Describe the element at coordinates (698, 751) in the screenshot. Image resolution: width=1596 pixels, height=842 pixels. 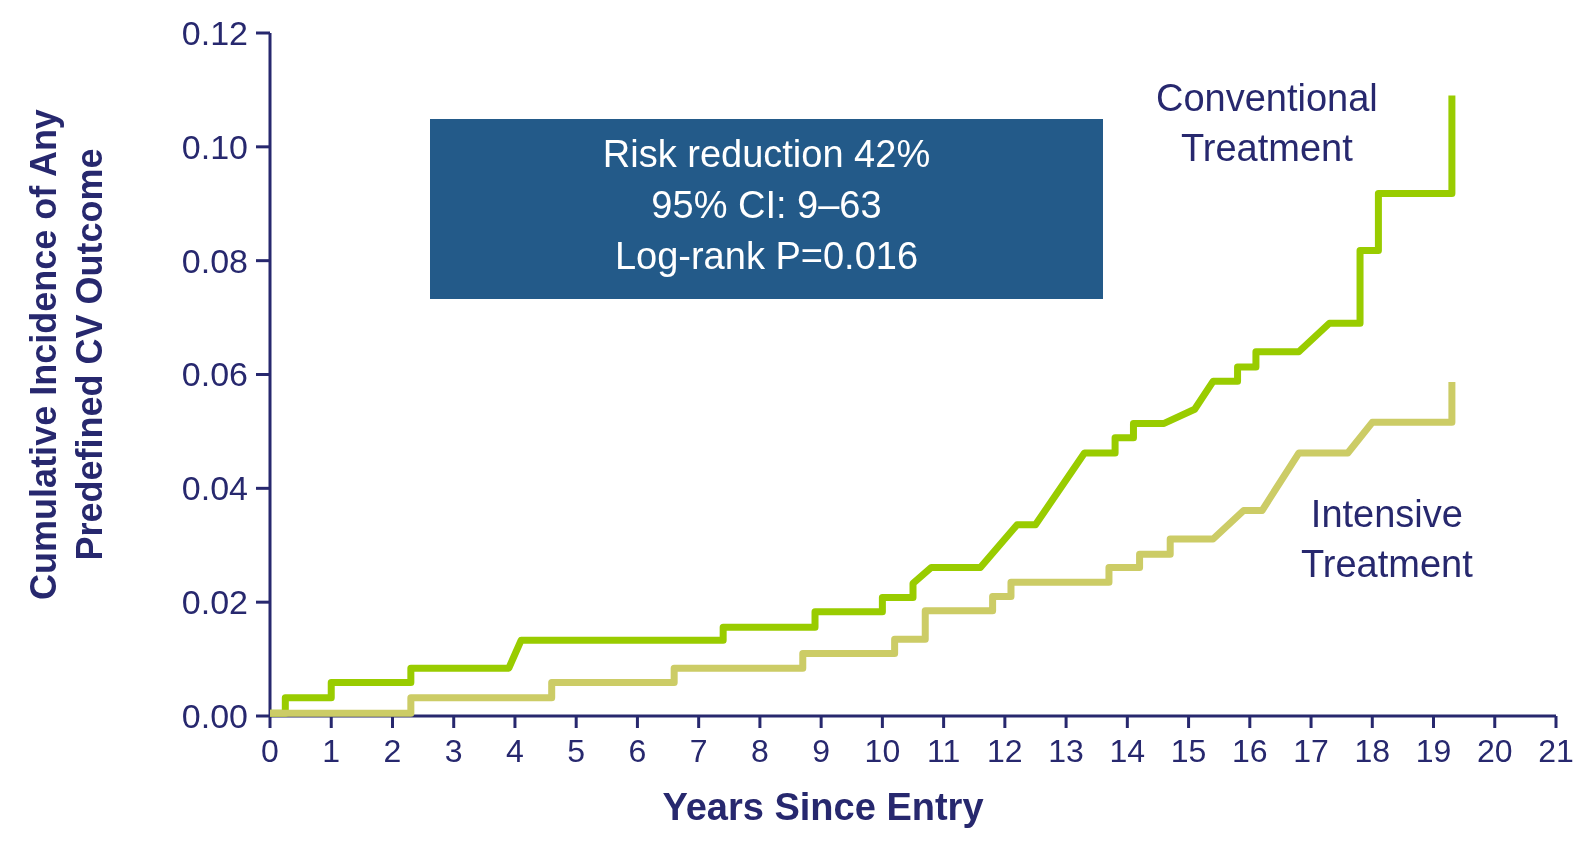
I see `x-tick-label: 7` at that location.